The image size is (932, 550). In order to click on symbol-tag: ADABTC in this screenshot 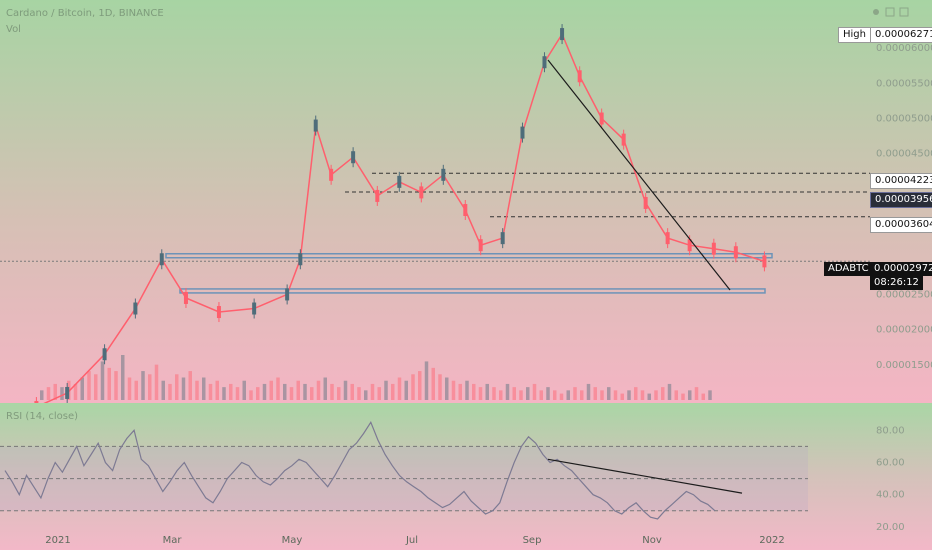, I will do `click(848, 269)`.